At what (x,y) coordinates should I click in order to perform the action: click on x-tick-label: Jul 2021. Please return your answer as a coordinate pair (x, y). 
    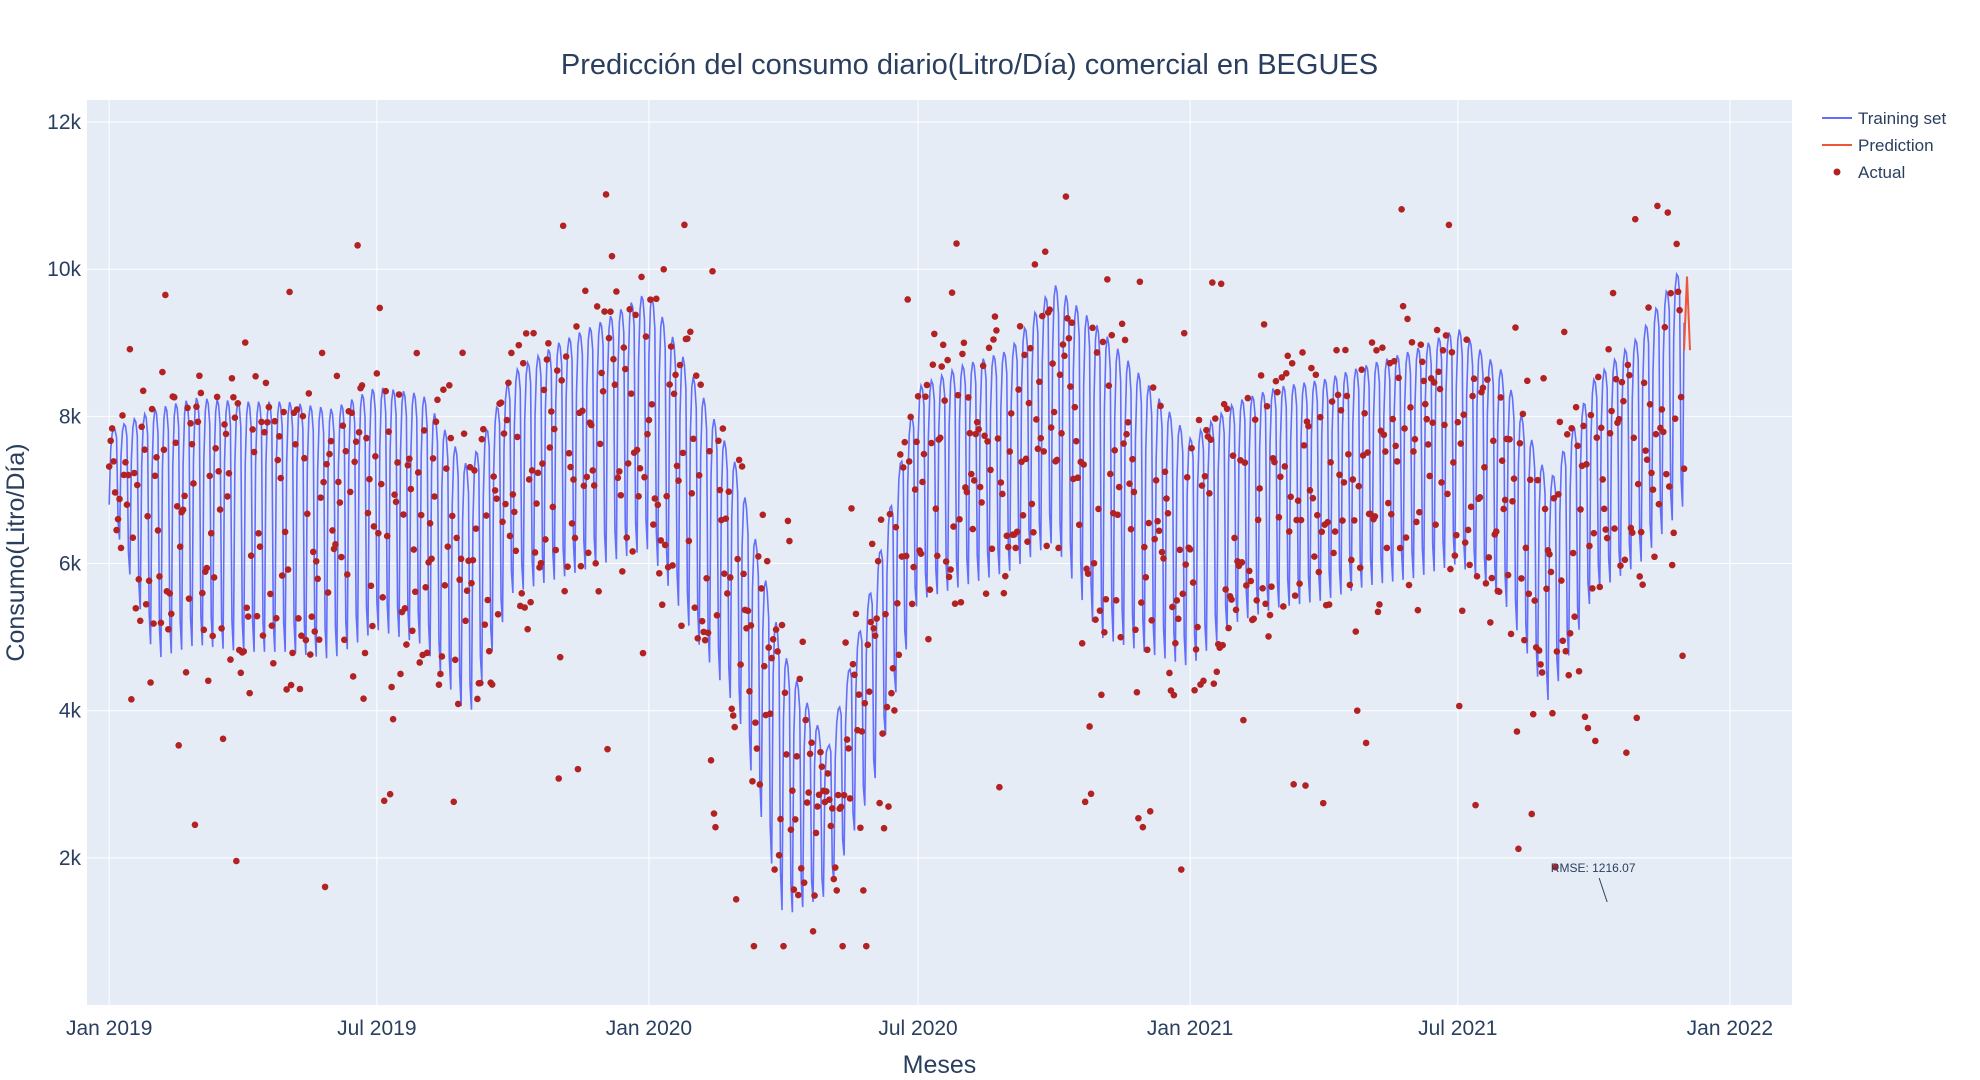
    Looking at the image, I should click on (1457, 1028).